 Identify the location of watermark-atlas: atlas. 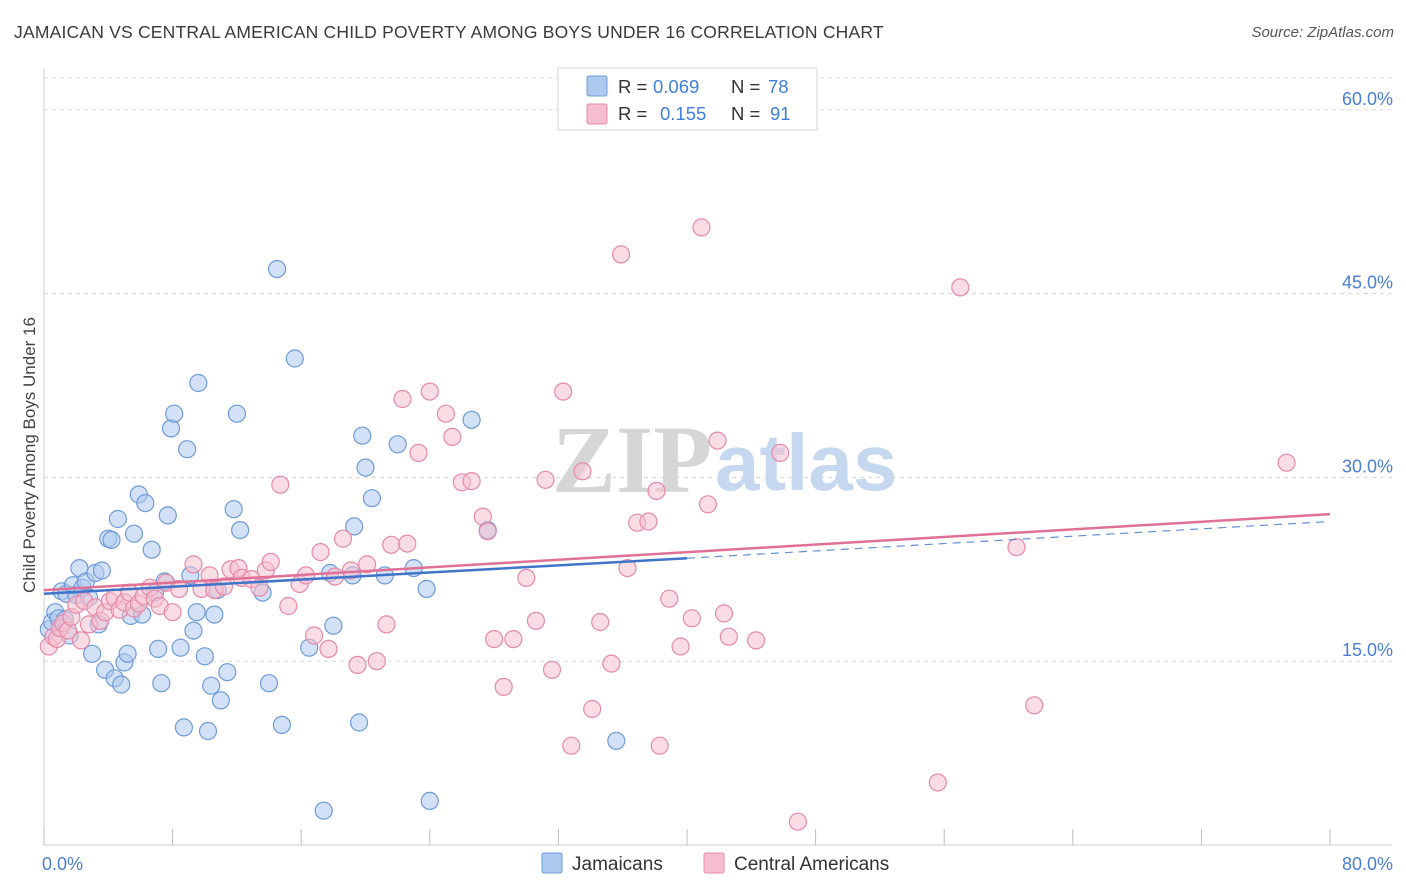
(806, 462).